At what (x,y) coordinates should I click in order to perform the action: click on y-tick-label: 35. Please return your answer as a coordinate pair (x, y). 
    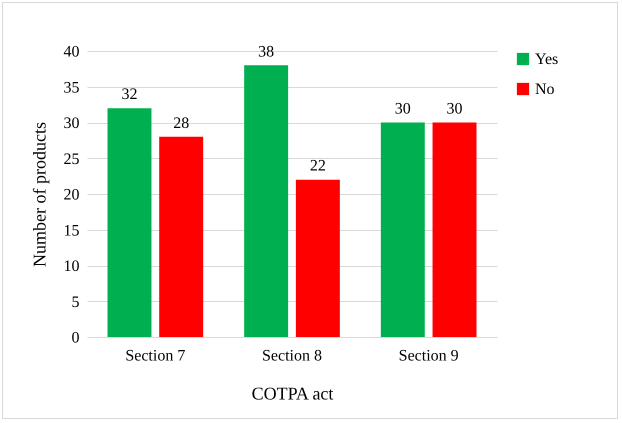
    Looking at the image, I should click on (72, 87).